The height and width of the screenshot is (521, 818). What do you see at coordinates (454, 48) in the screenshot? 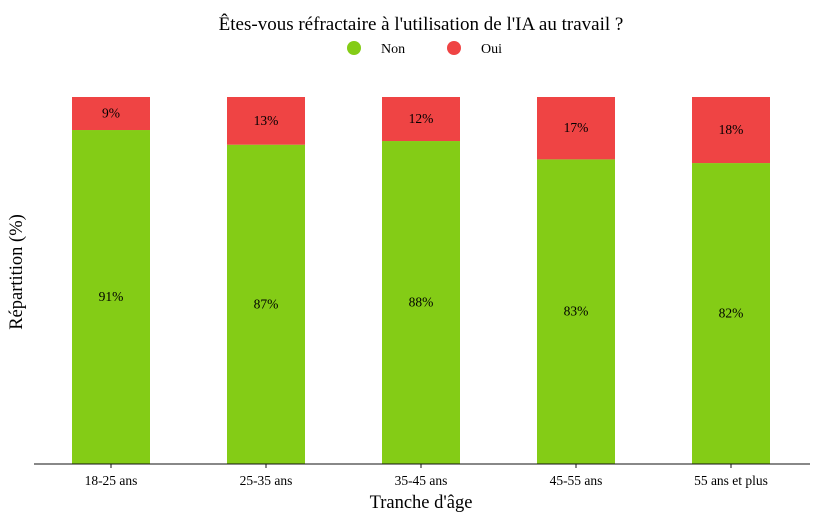
I see `legend-marker-oui` at bounding box center [454, 48].